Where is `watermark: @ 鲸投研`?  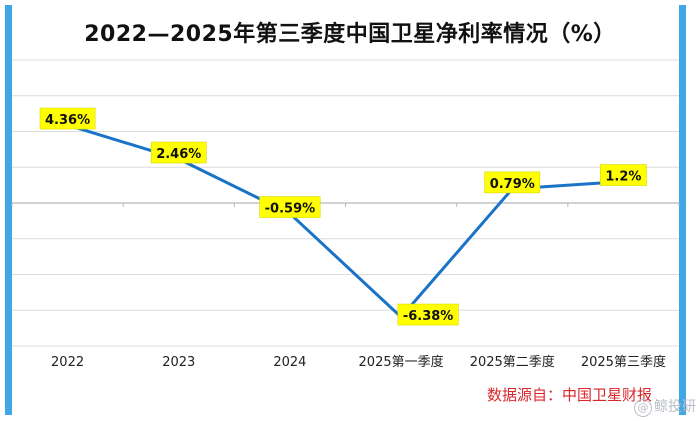 watermark: @ 鲸投研 is located at coordinates (665, 406).